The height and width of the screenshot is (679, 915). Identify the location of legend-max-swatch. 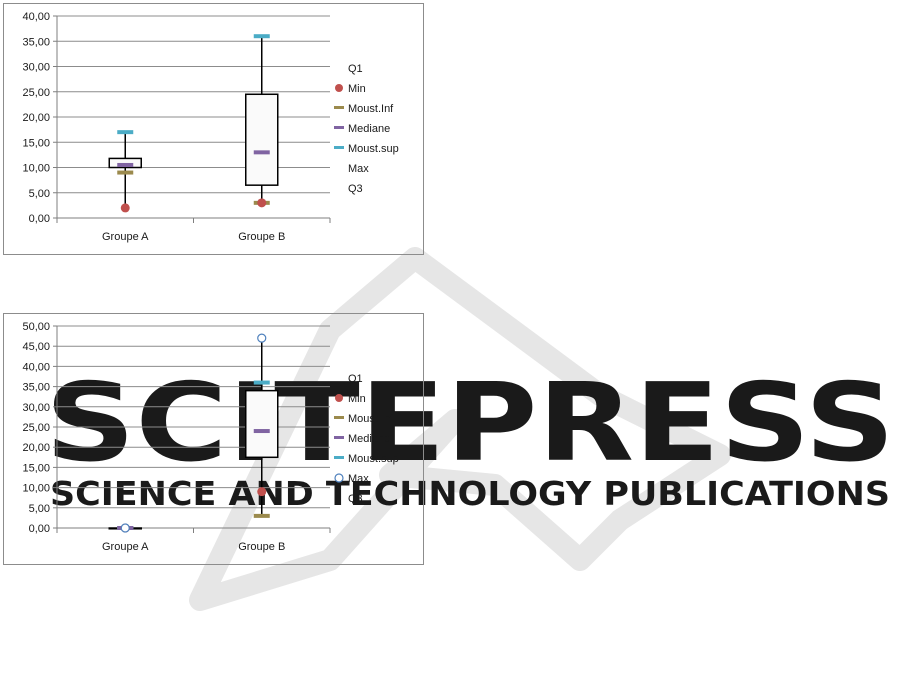
(339, 478).